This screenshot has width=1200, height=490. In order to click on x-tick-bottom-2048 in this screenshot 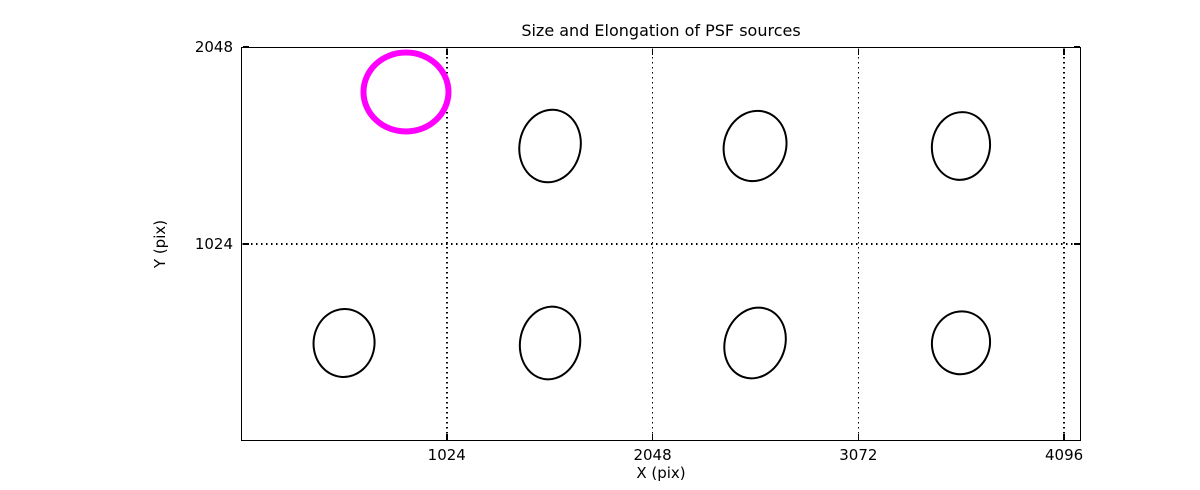, I will do `click(652, 436)`.